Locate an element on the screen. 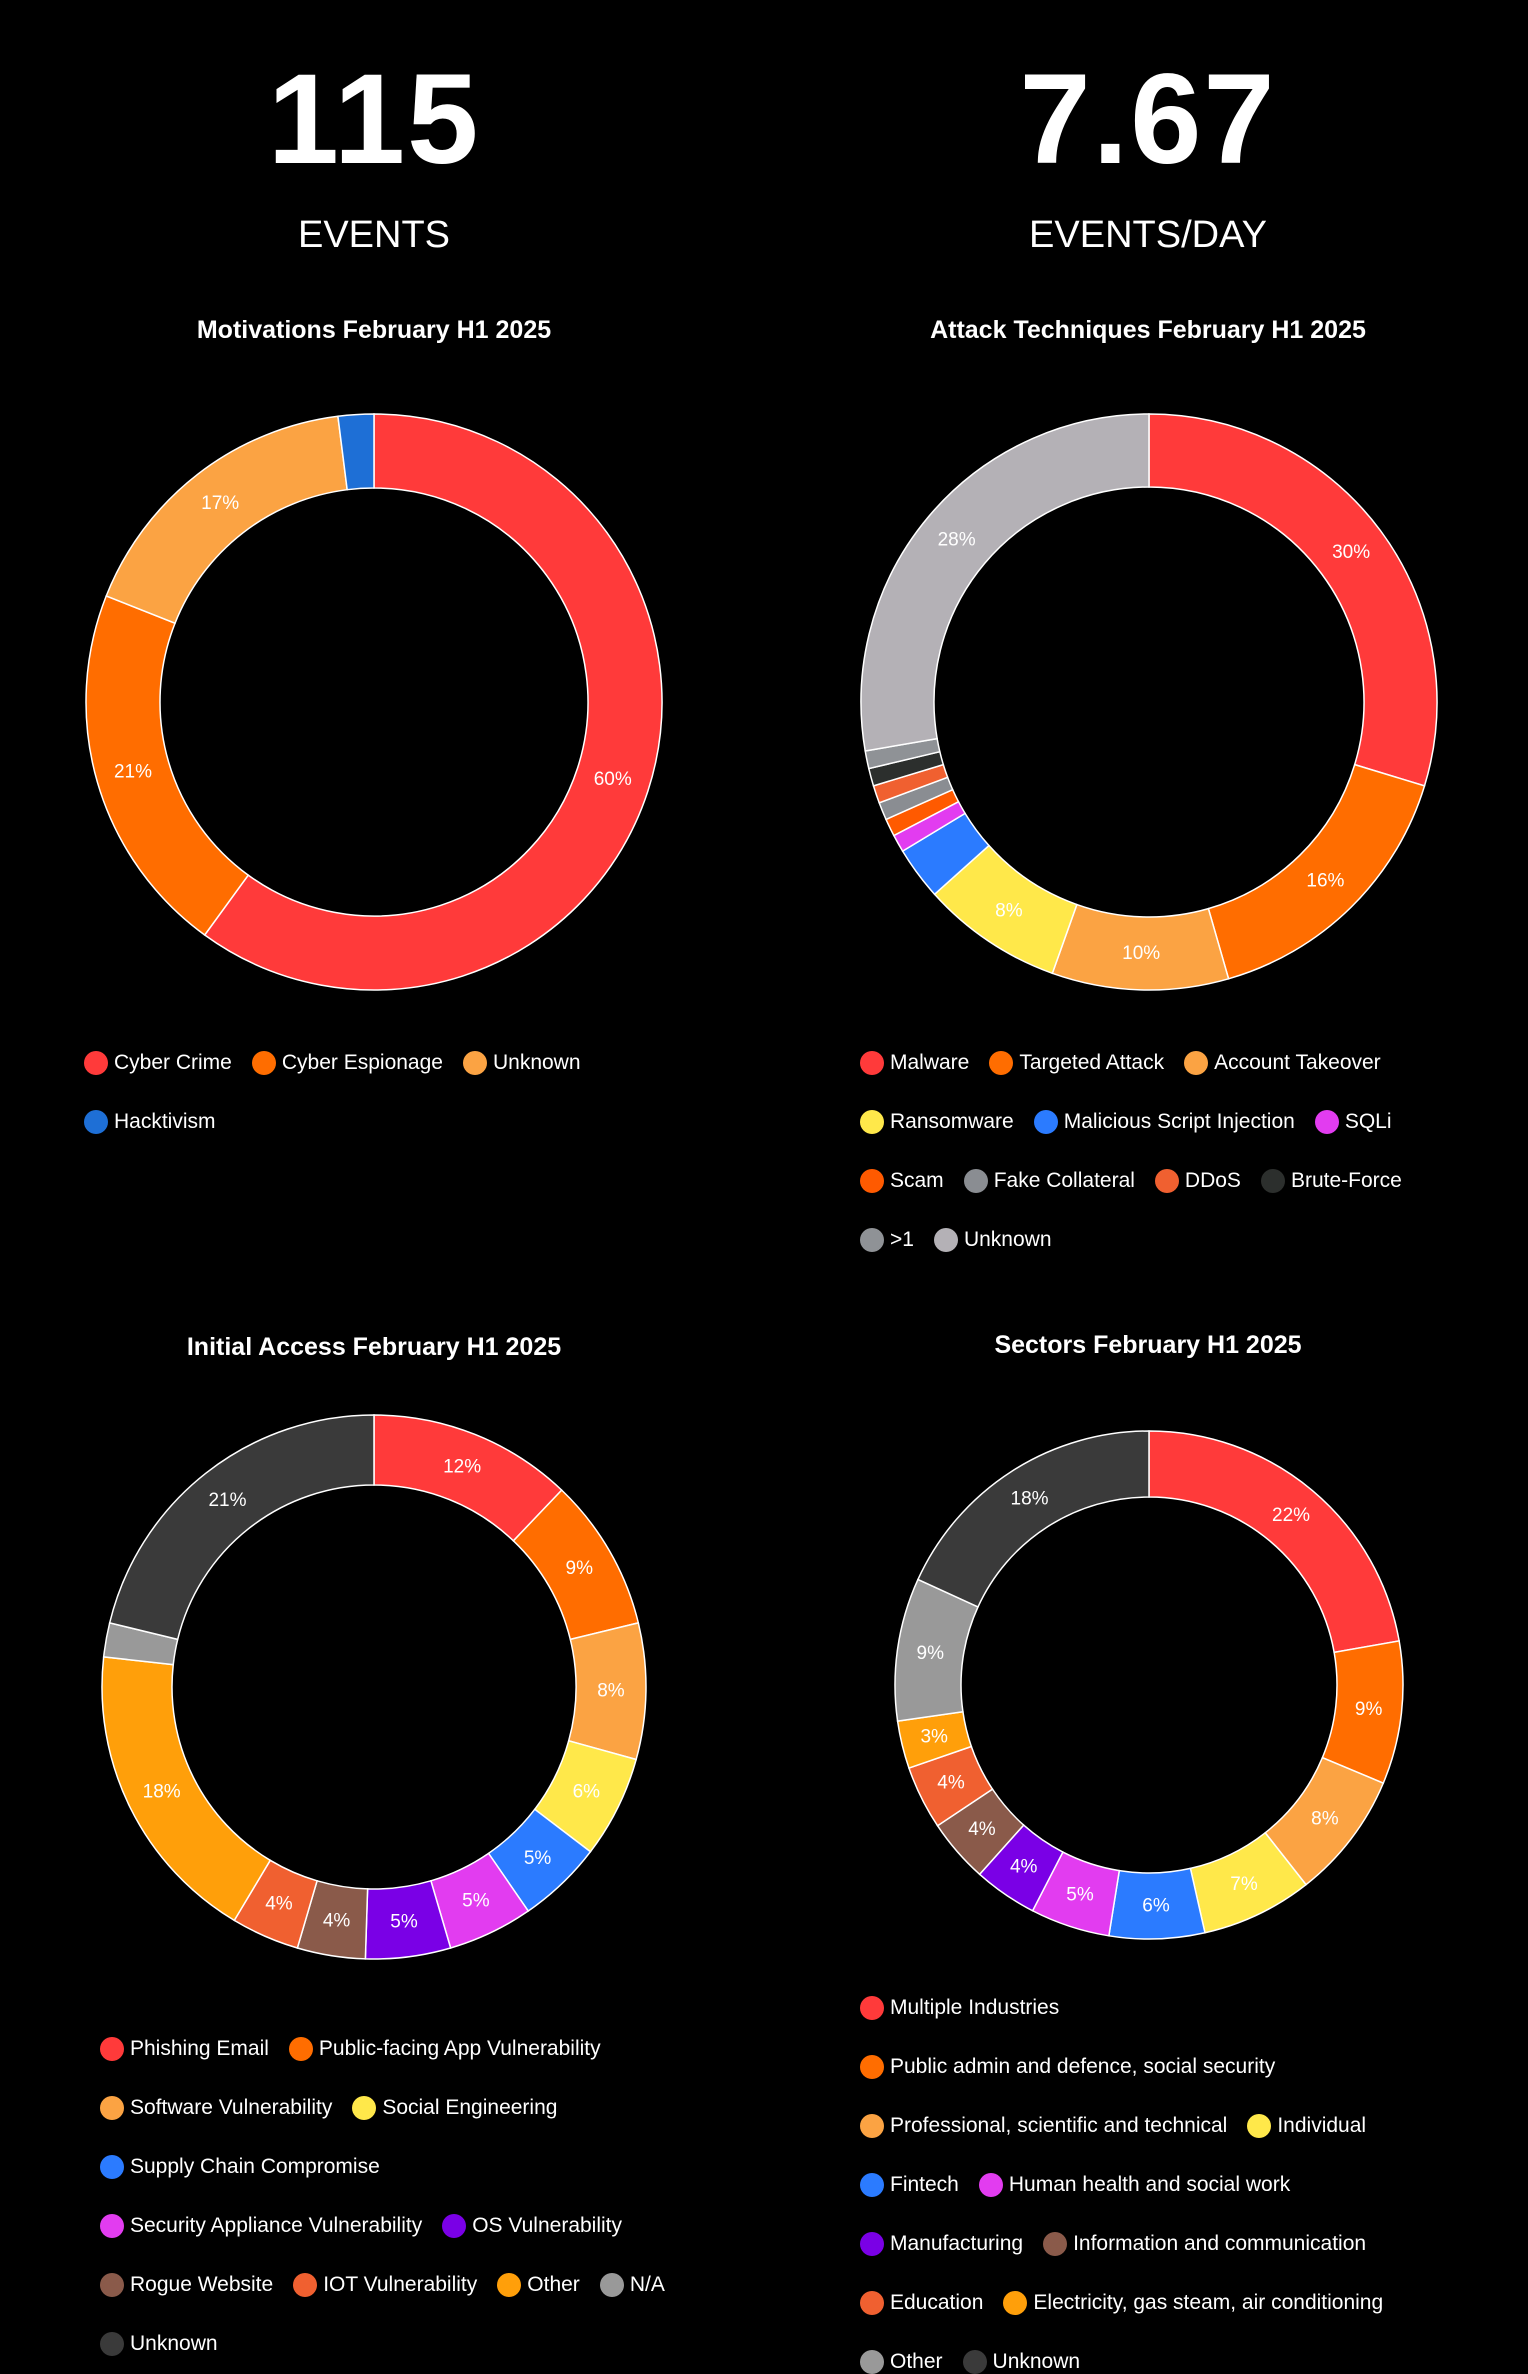 The image size is (1528, 2374). legend-label: Cyber Espionage is located at coordinates (362, 1062).